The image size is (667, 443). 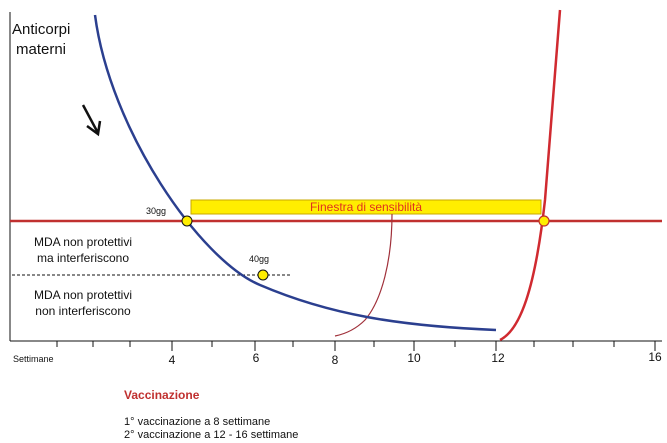 I want to click on point-label-40gg: 40gg, so click(x=259, y=259).